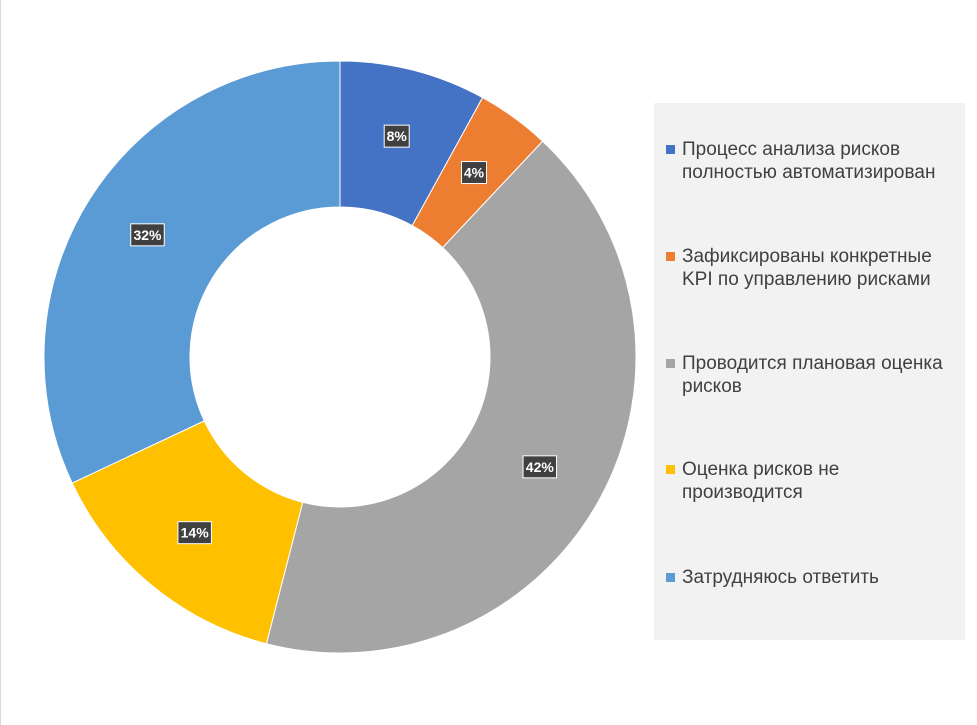  What do you see at coordinates (0, 362) in the screenshot?
I see `left-border-line` at bounding box center [0, 362].